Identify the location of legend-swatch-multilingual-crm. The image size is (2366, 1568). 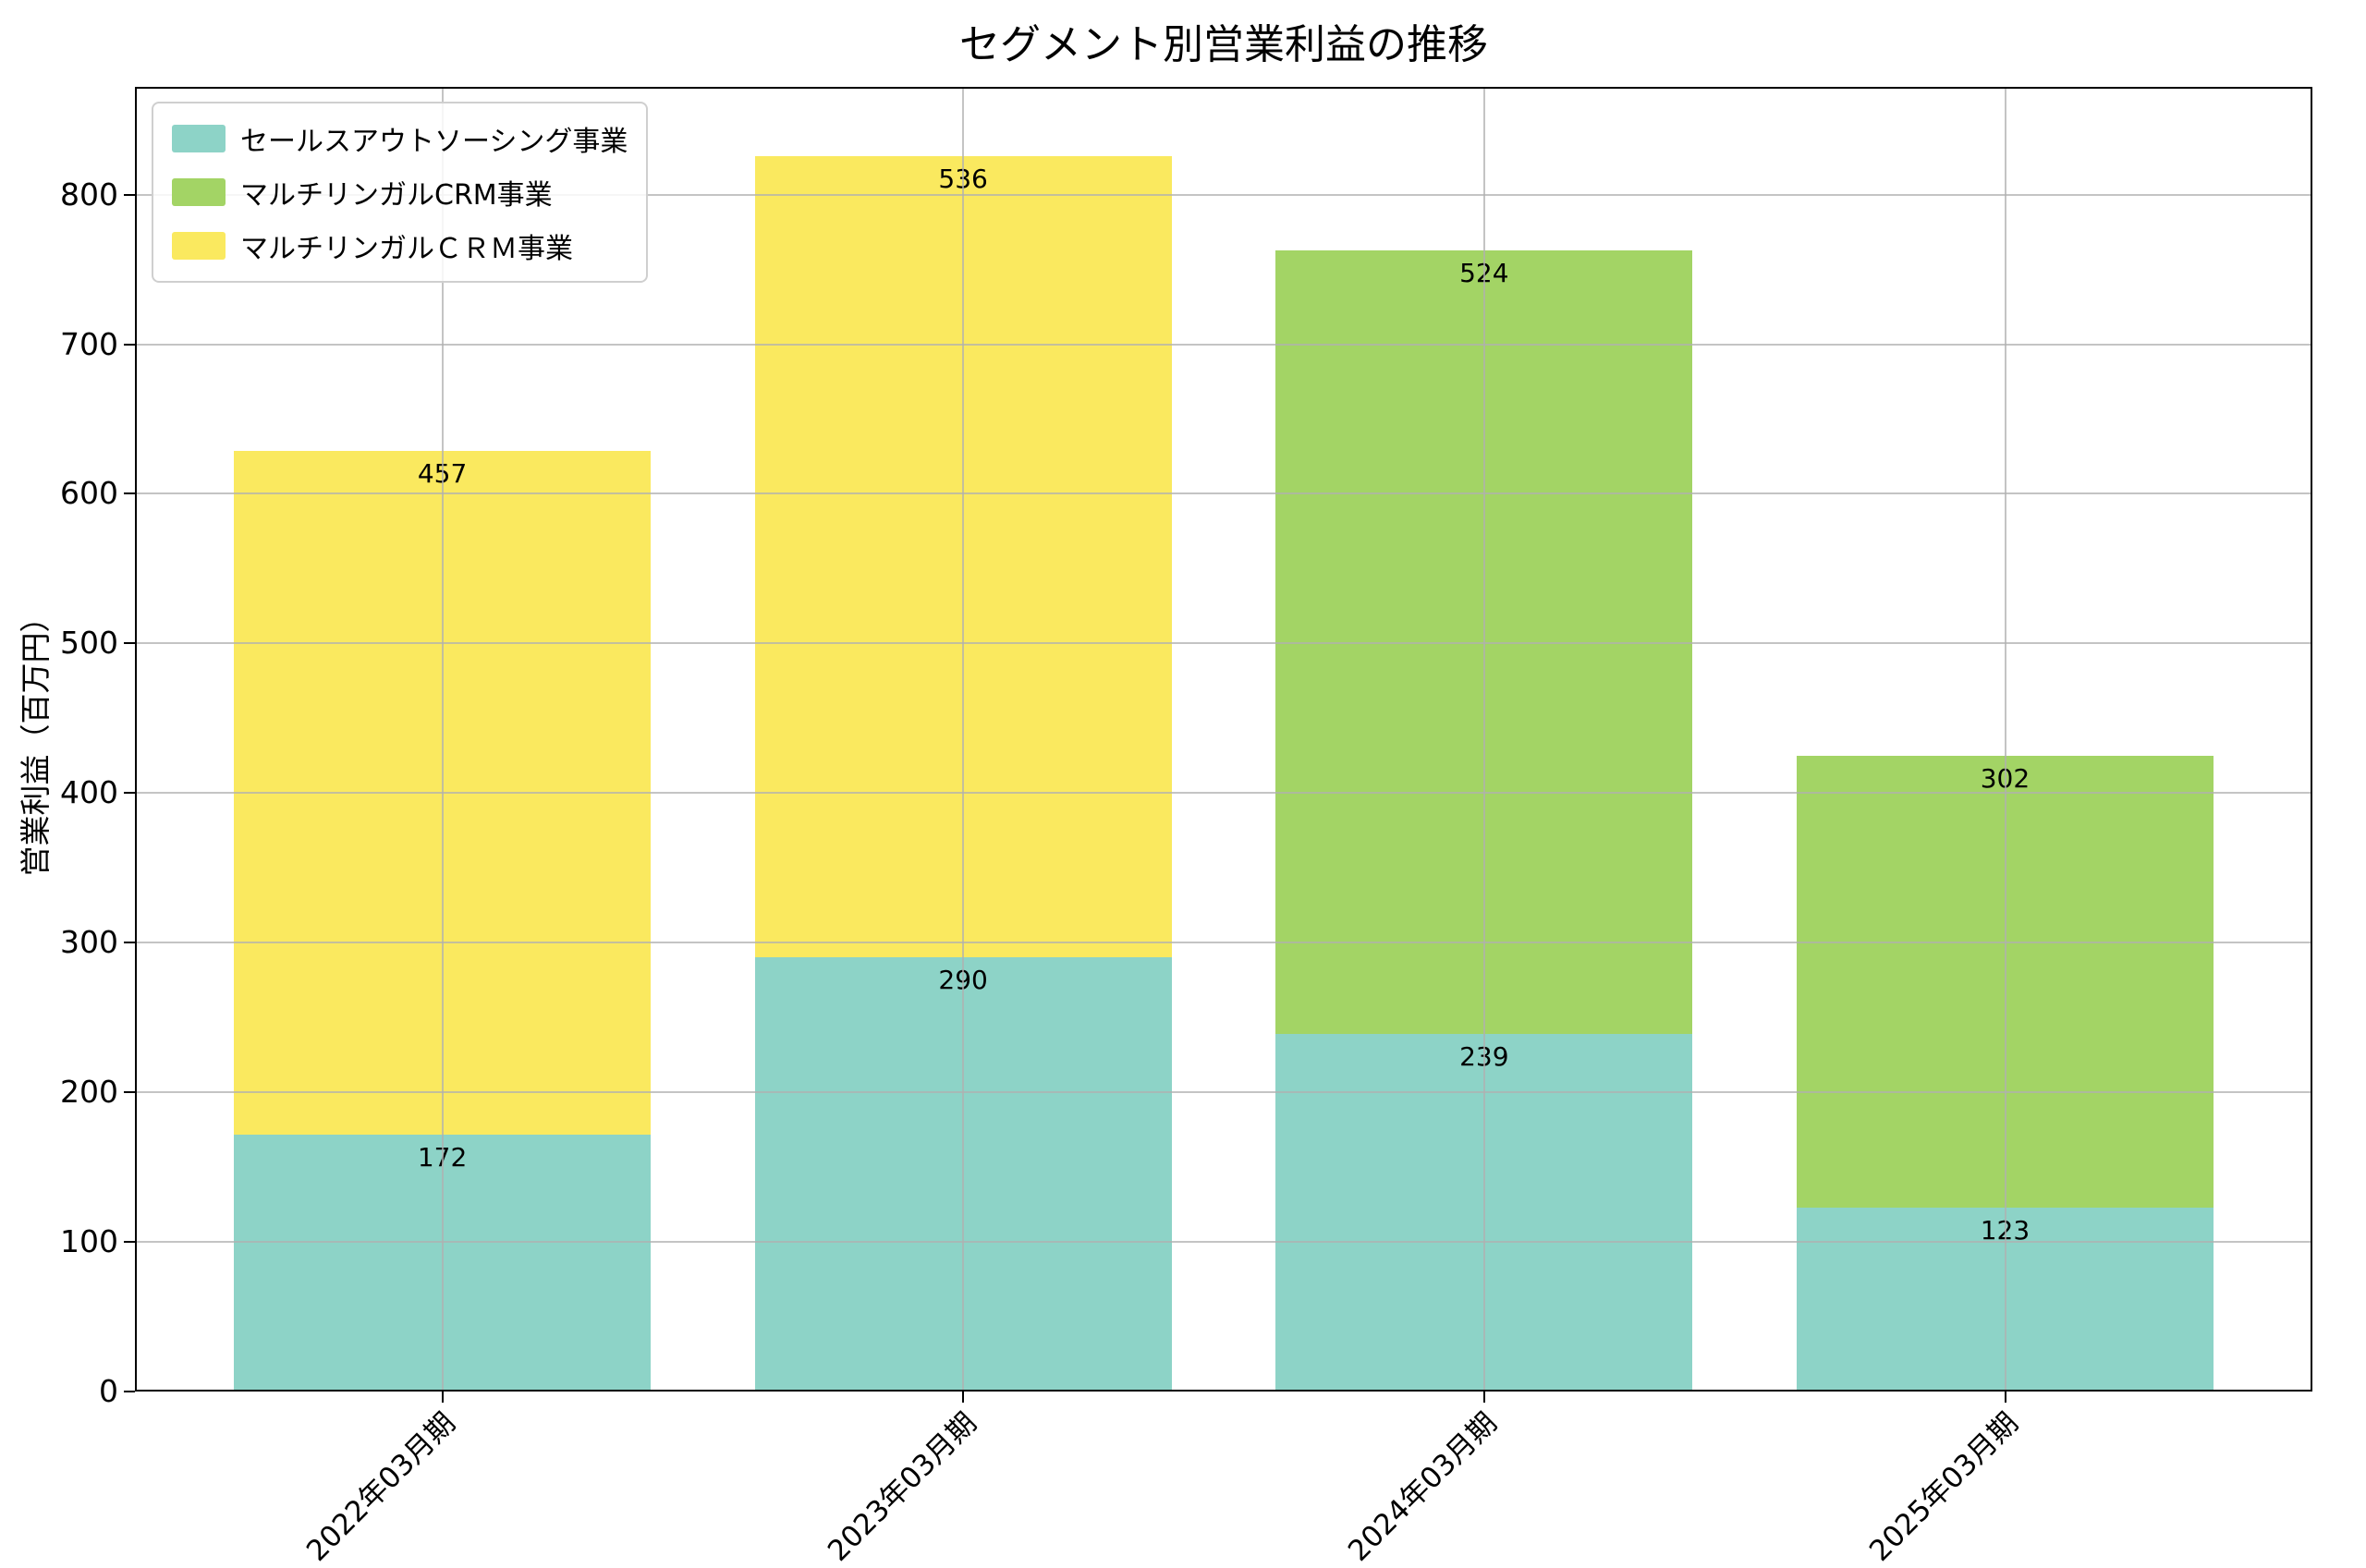
(199, 192).